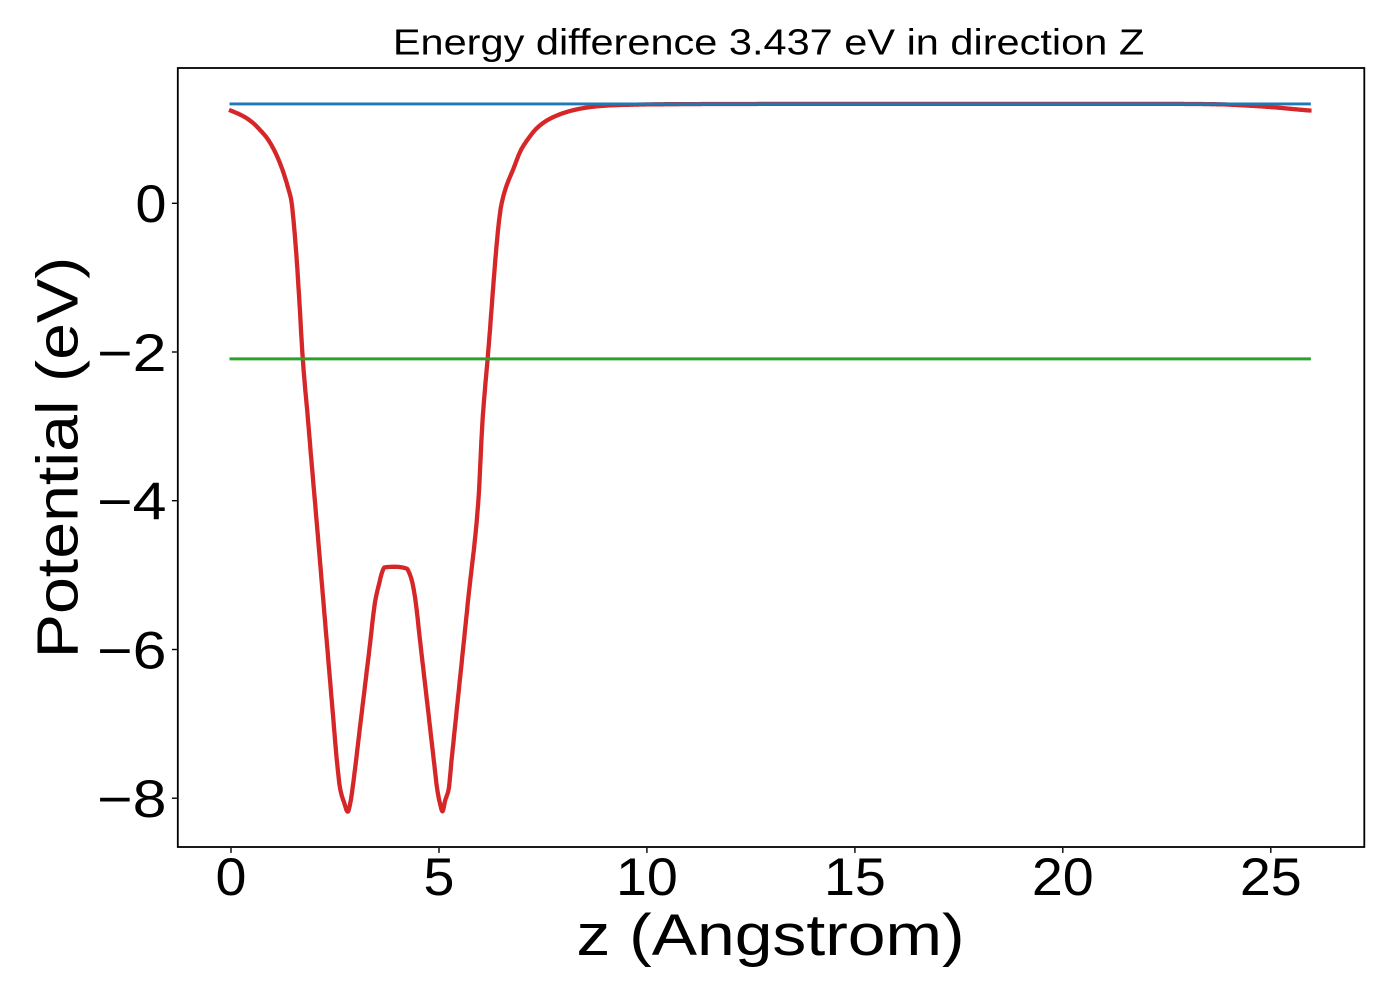 Image resolution: width=1400 pixels, height=1000 pixels. What do you see at coordinates (1063, 878) in the screenshot?
I see `svg-text: 20` at bounding box center [1063, 878].